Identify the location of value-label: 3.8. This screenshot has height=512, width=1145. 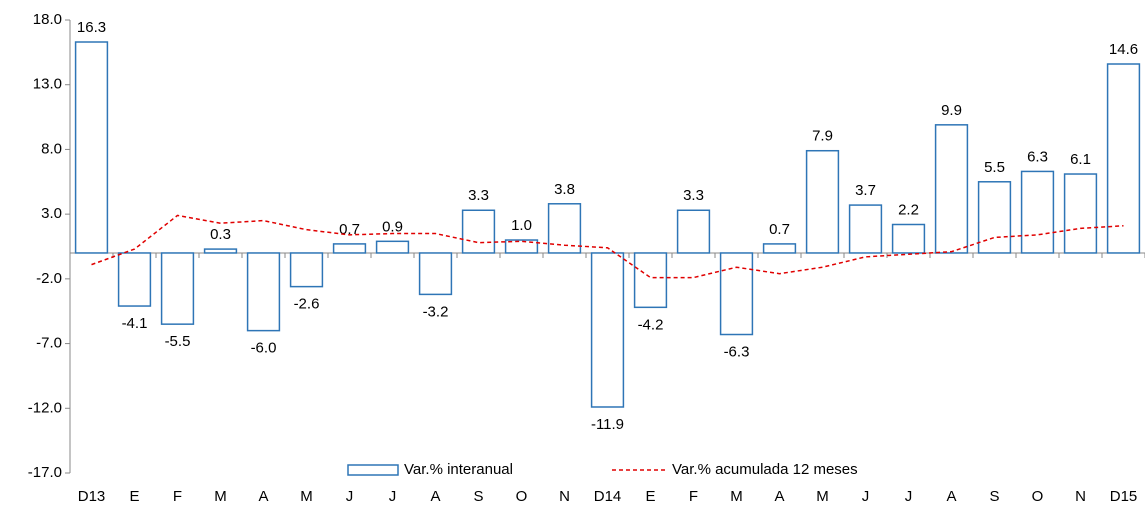
(564, 189).